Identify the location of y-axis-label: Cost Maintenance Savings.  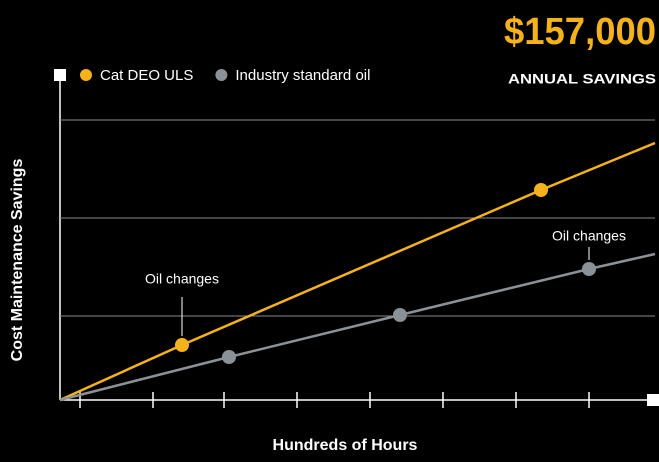
(17, 260).